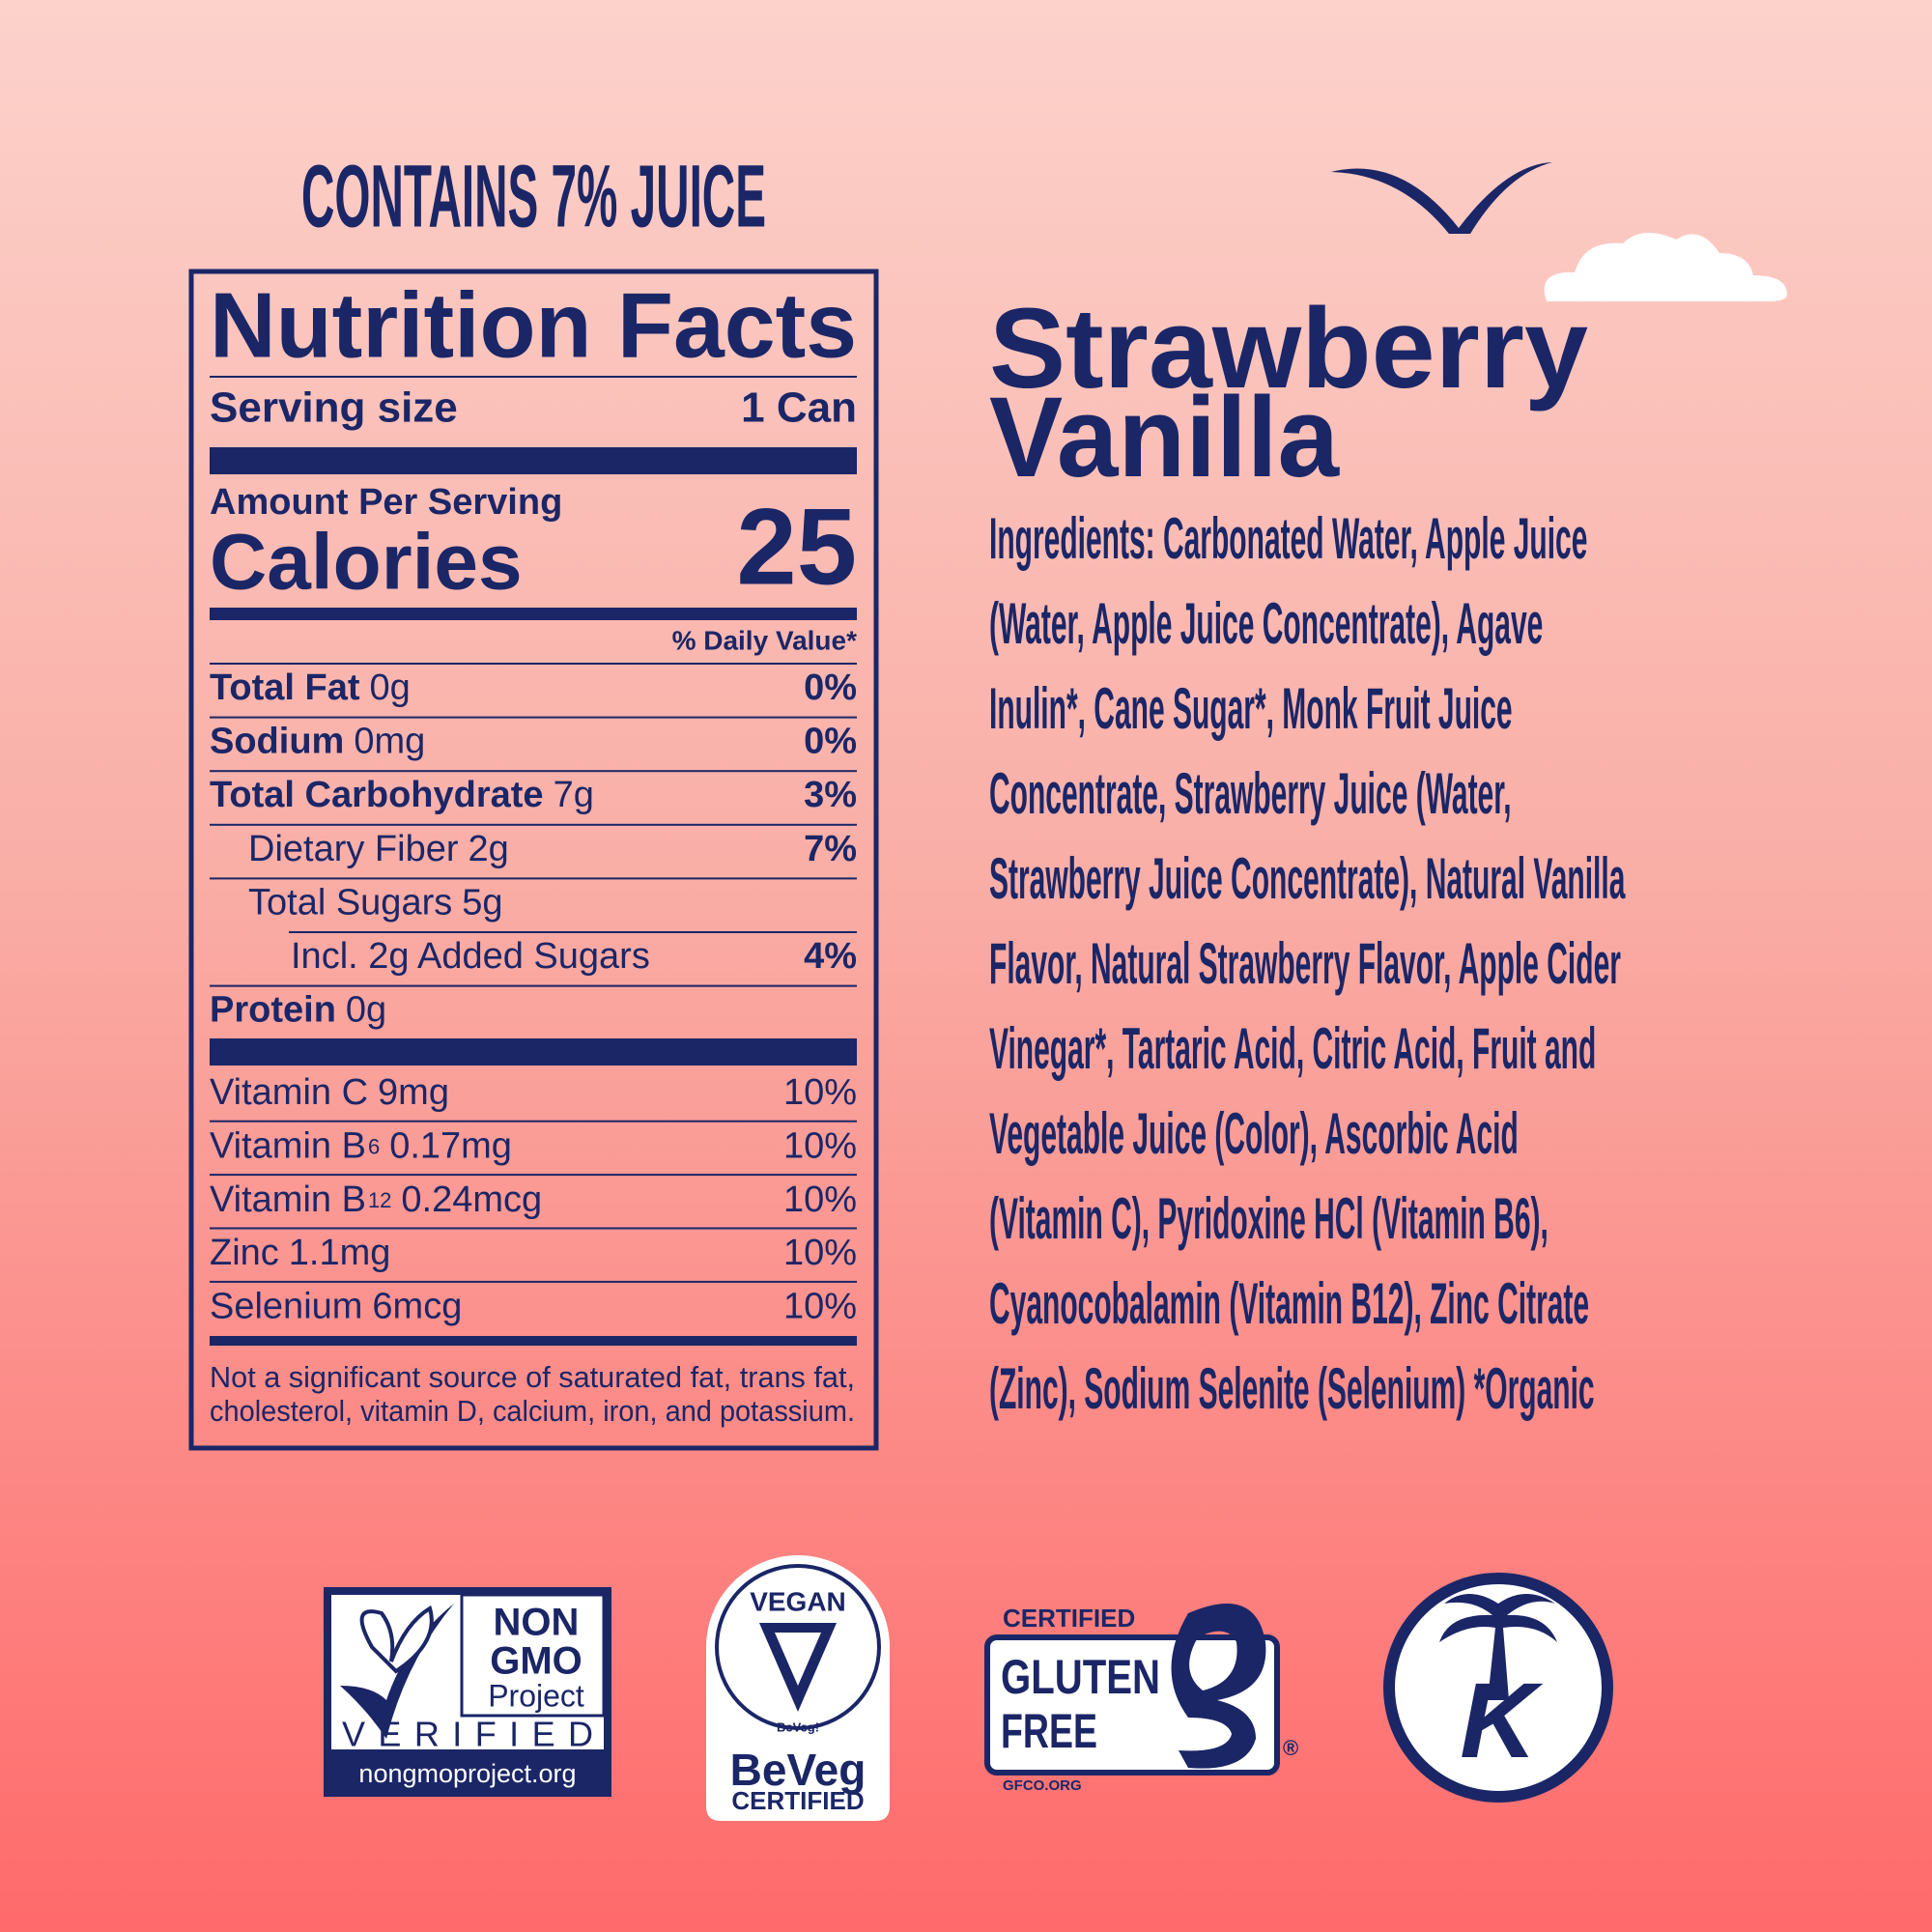  I want to click on daily-value-header: % Daily Value*, so click(765, 640).